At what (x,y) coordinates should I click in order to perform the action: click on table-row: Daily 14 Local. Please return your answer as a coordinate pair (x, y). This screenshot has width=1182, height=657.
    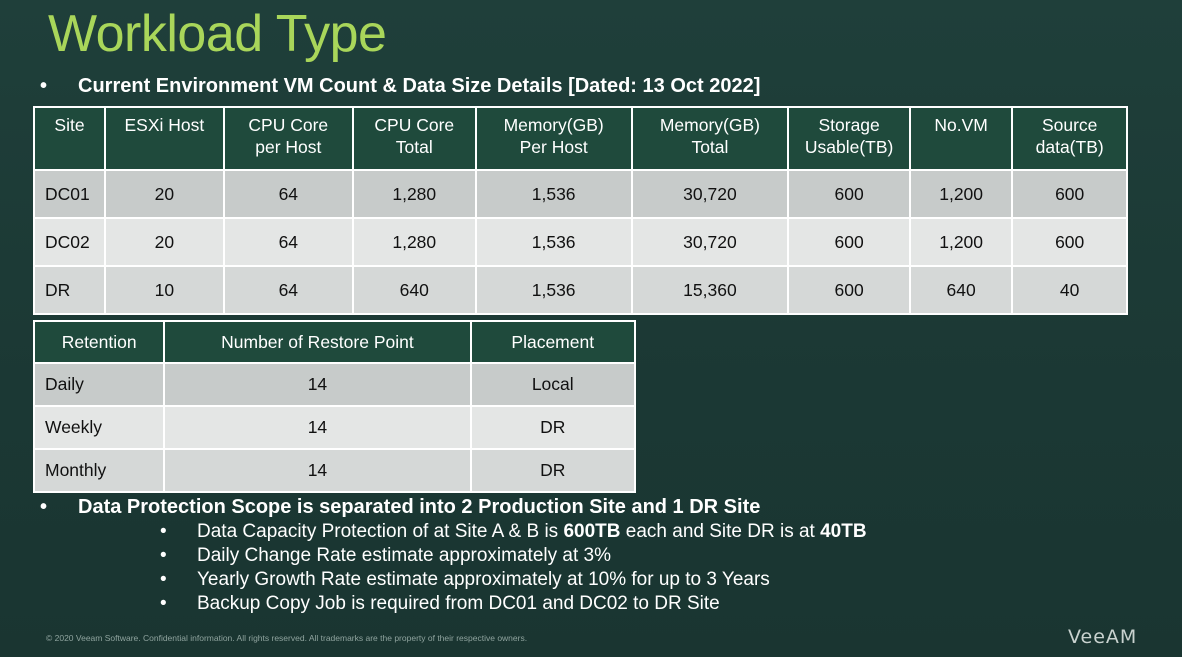
    Looking at the image, I should click on (334, 384).